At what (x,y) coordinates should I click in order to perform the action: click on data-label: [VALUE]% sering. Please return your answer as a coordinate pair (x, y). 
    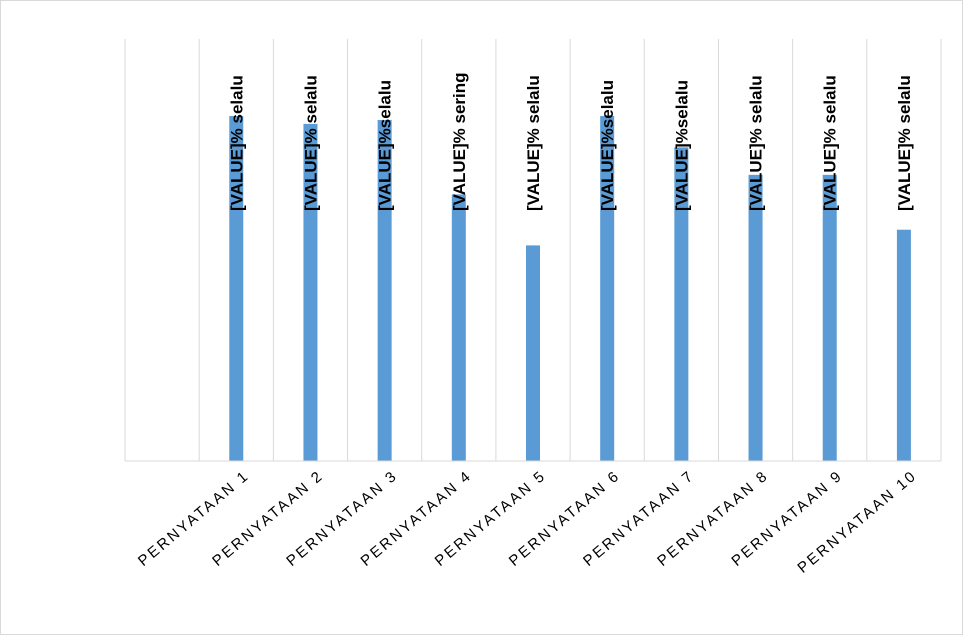
    Looking at the image, I should click on (459, 141).